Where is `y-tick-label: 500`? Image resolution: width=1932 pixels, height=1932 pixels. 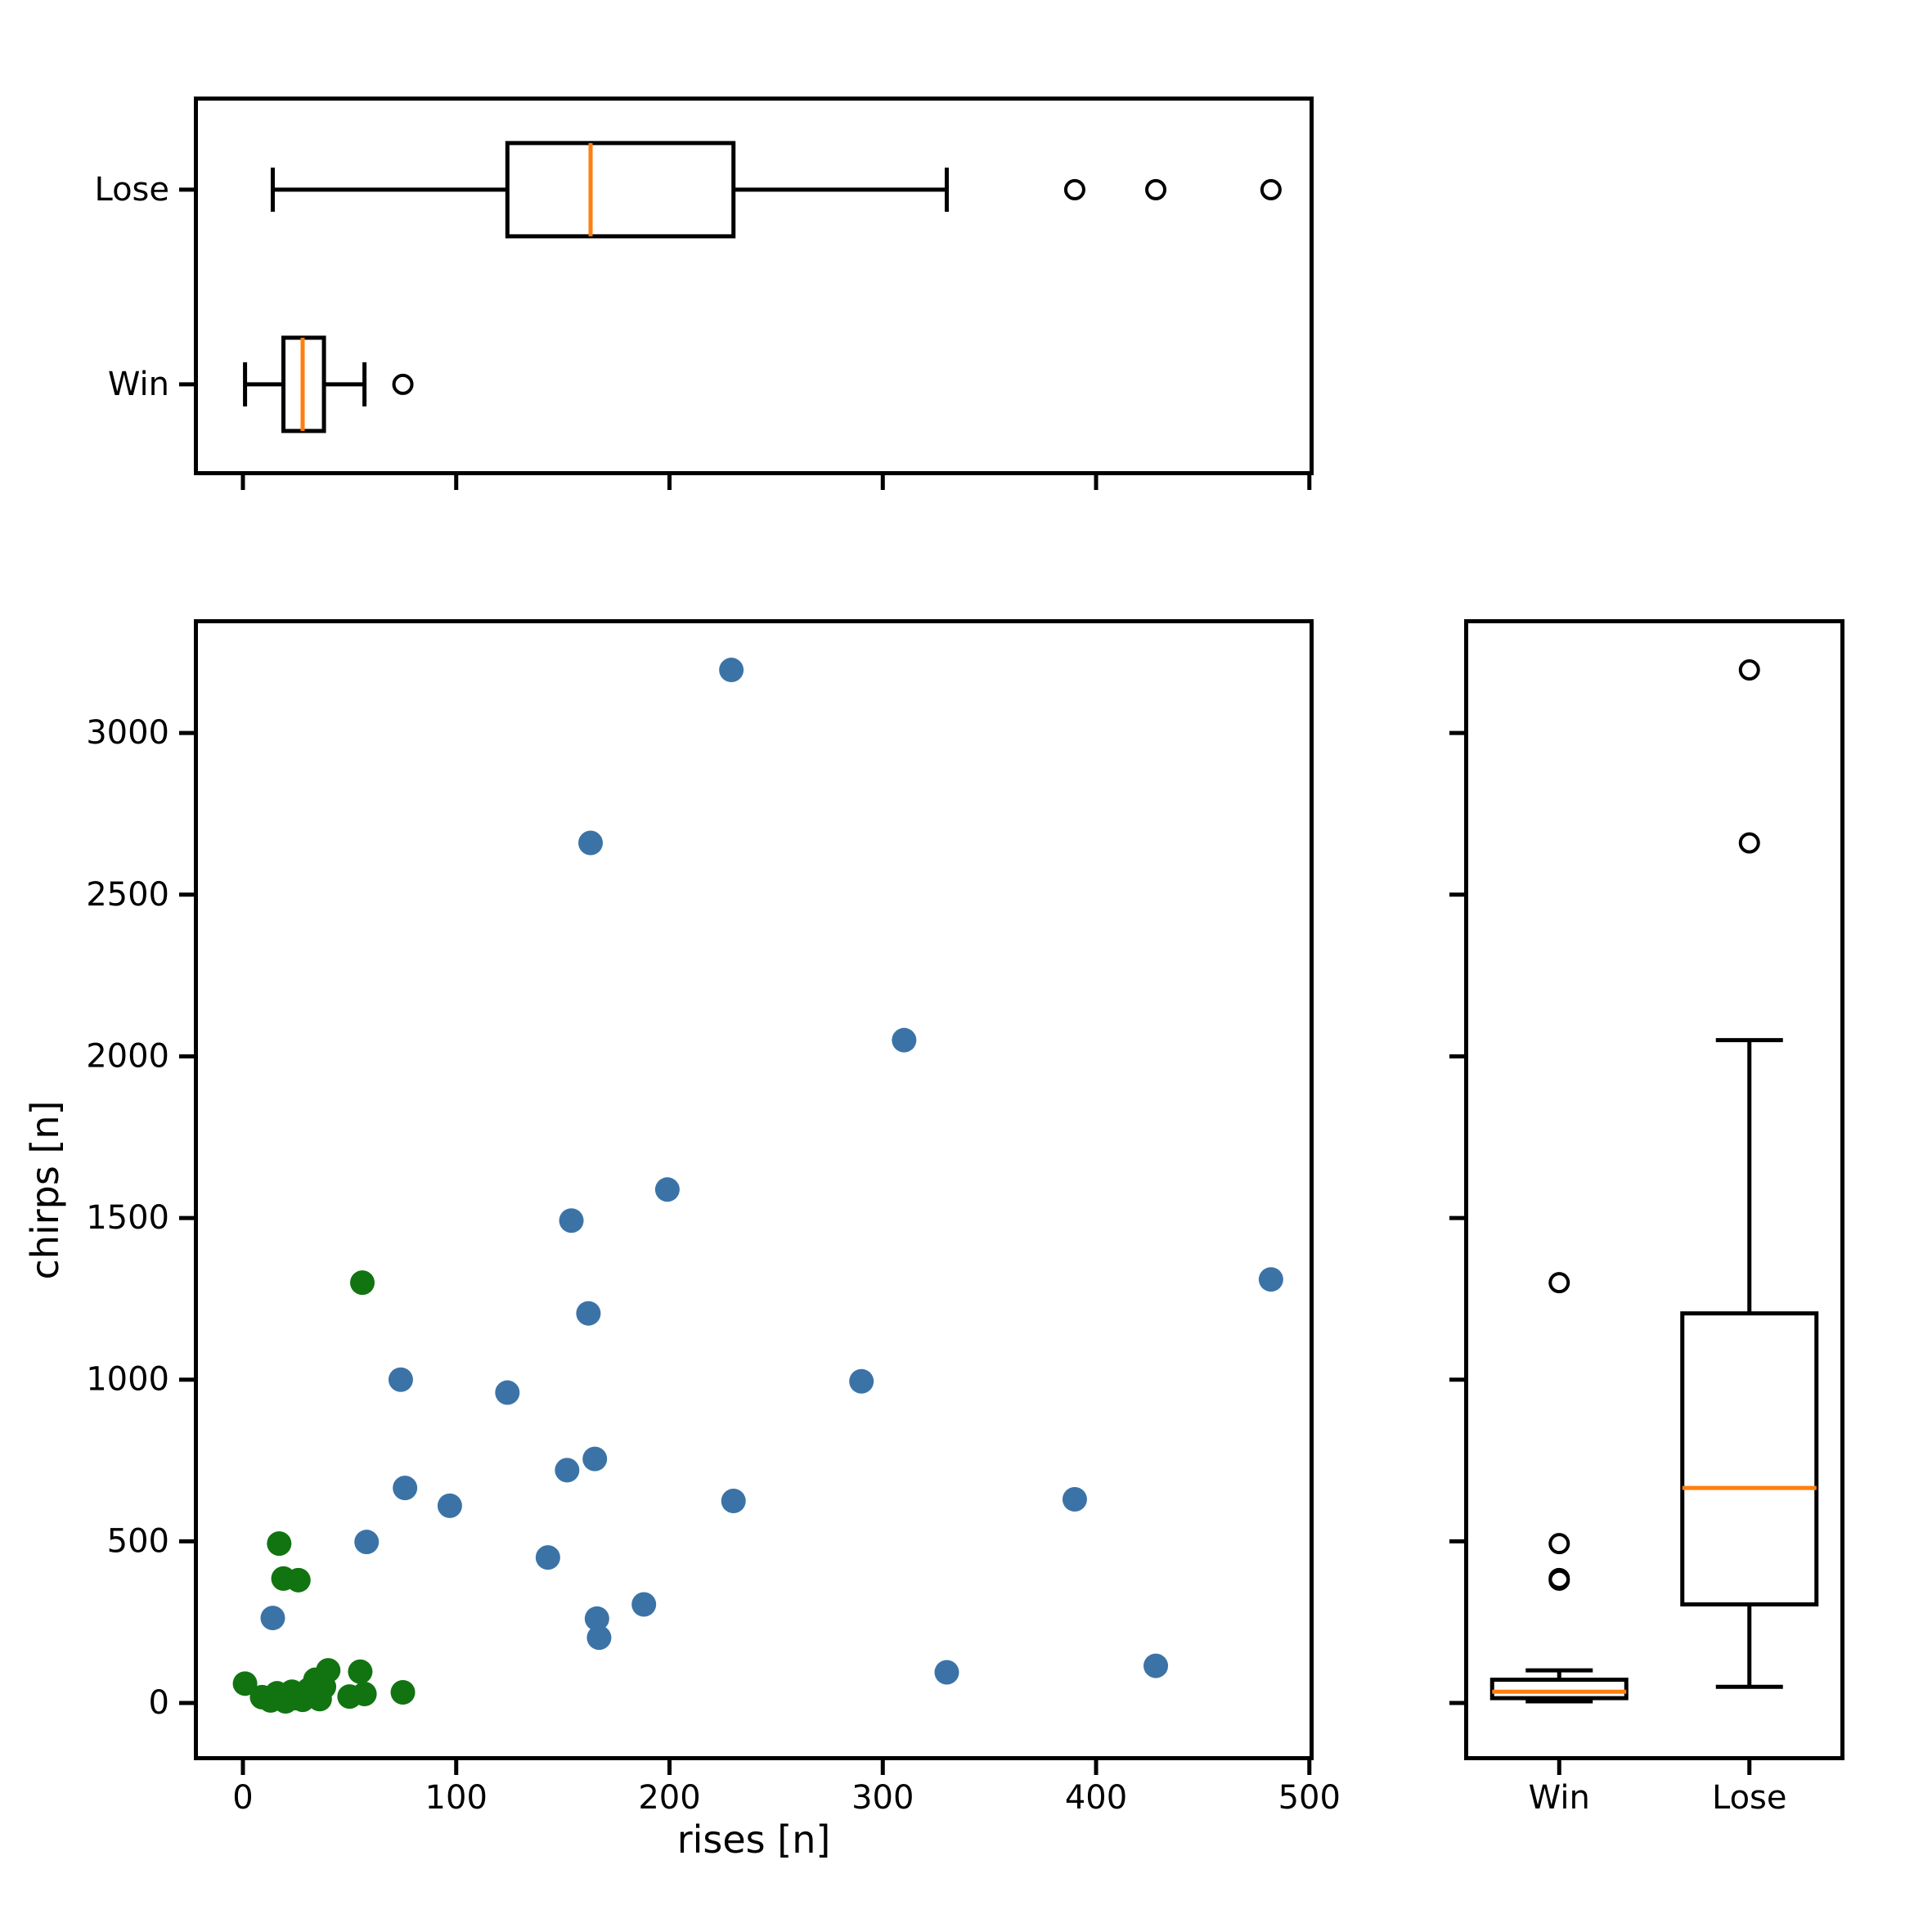
y-tick-label: 500 is located at coordinates (138, 1541).